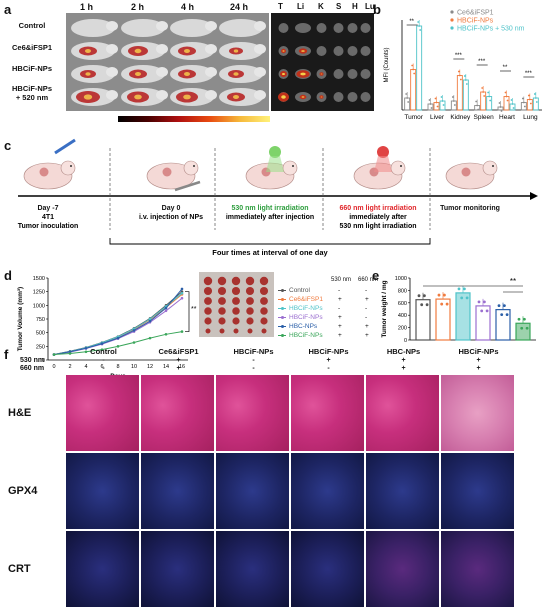 The width and height of the screenshot is (546, 613). What do you see at coordinates (324, 62) in the screenshot?
I see `organ-images` at bounding box center [324, 62].